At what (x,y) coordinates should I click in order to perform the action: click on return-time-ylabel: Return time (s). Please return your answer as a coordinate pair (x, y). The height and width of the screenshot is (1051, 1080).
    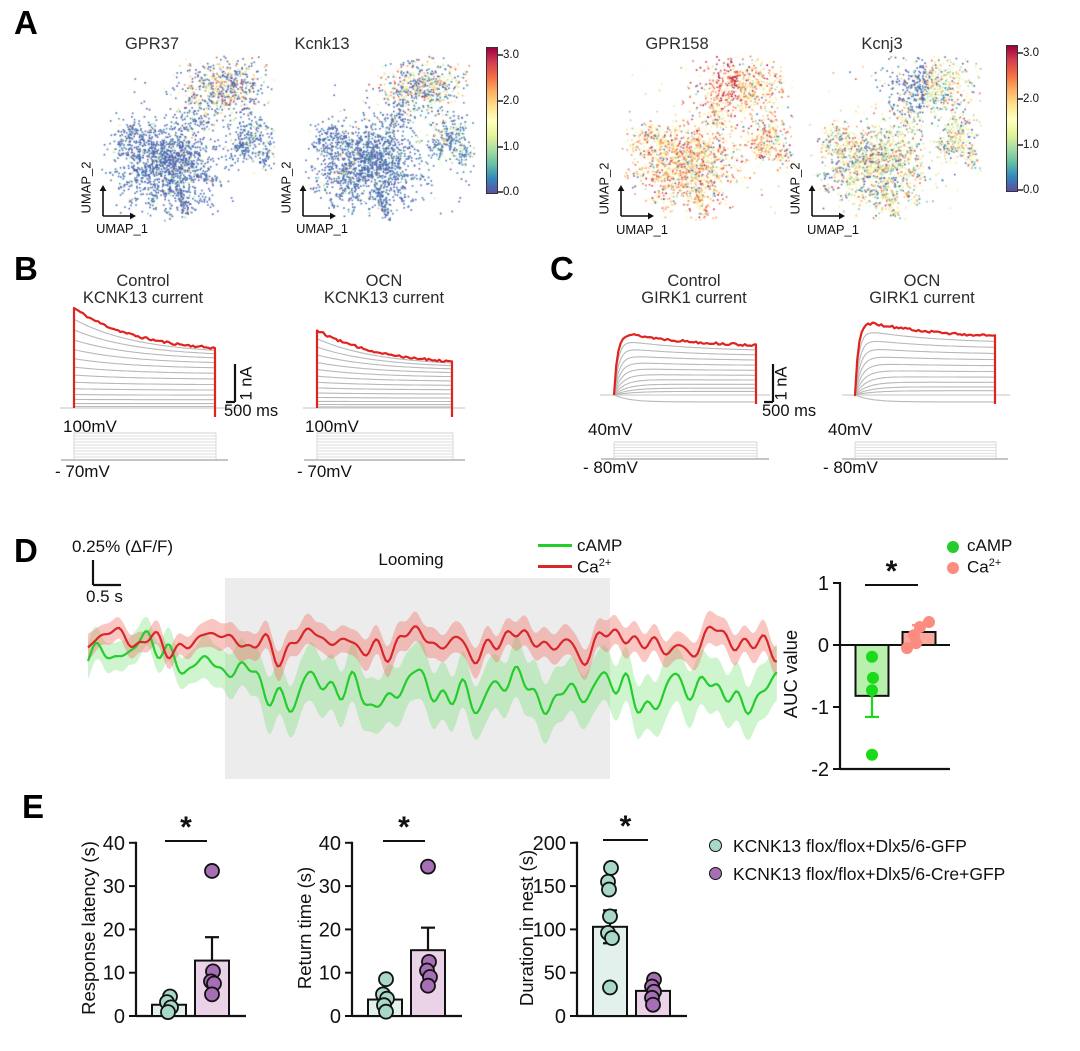
    Looking at the image, I should click on (304, 928).